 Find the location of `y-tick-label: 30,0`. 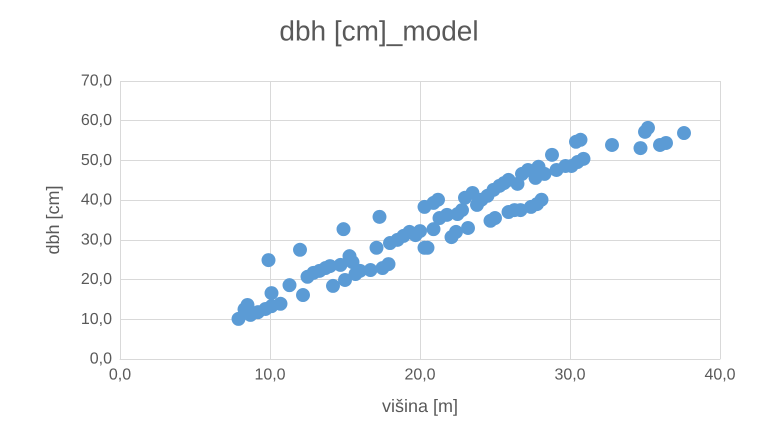

y-tick-label: 30,0 is located at coordinates (96, 239).